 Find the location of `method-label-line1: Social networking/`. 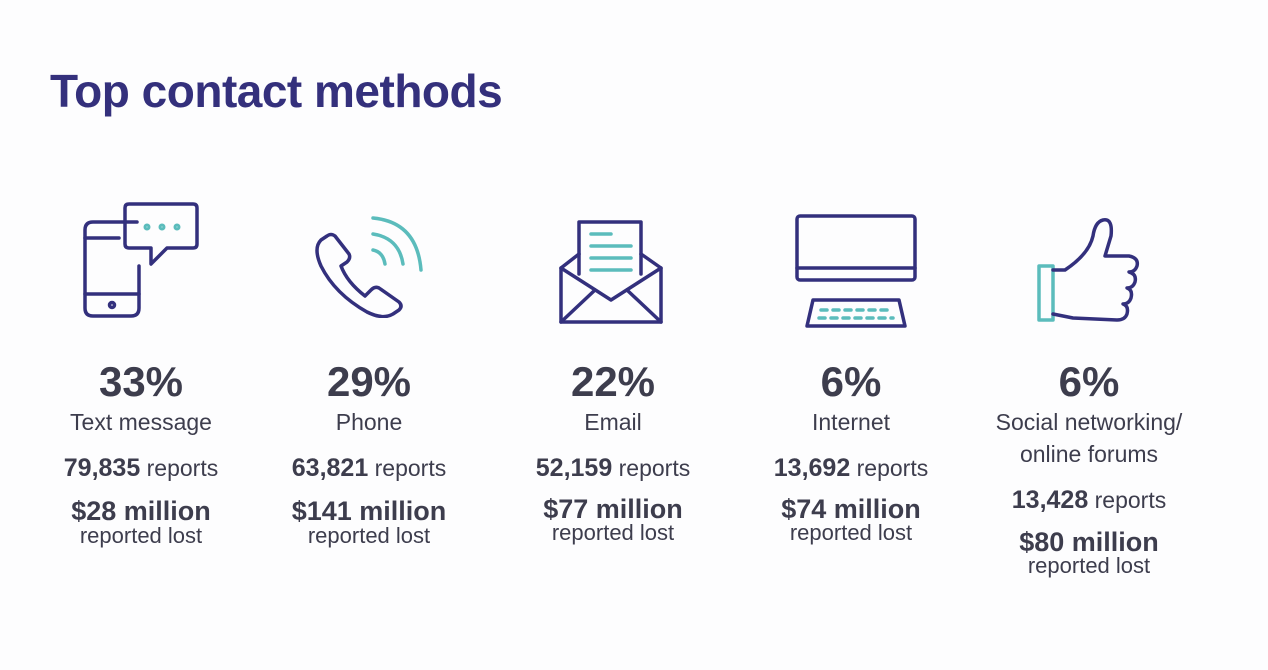

method-label-line1: Social networking/ is located at coordinates (1089, 422).